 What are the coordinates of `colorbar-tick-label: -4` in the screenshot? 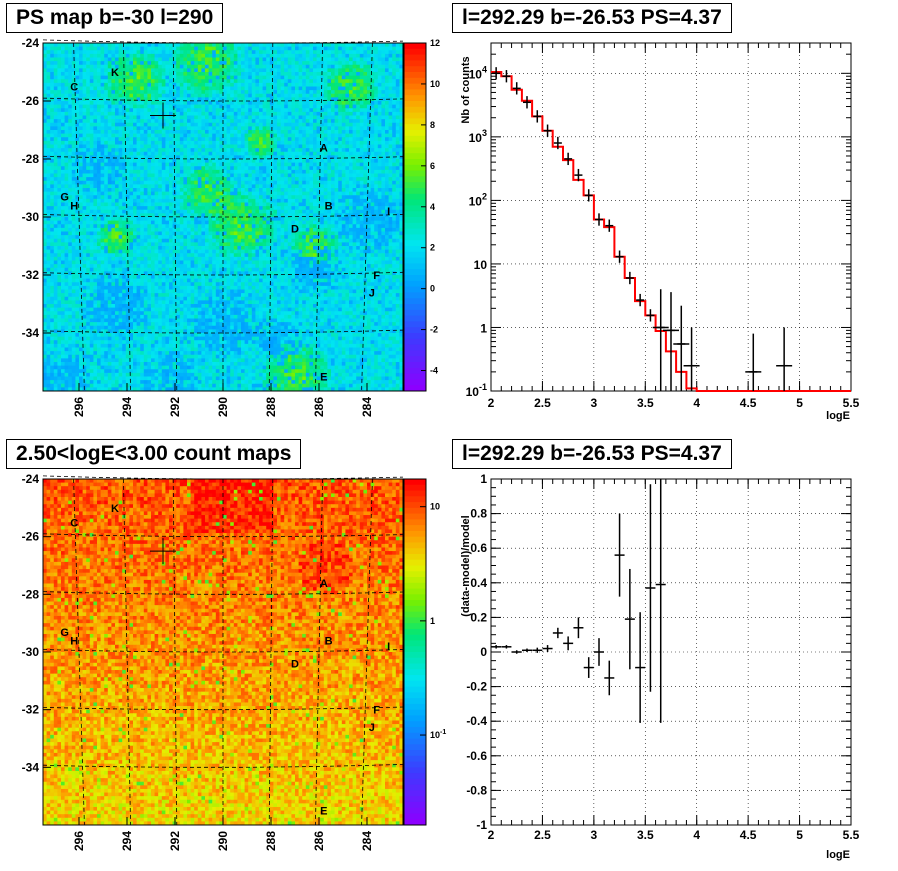 It's located at (434, 371).